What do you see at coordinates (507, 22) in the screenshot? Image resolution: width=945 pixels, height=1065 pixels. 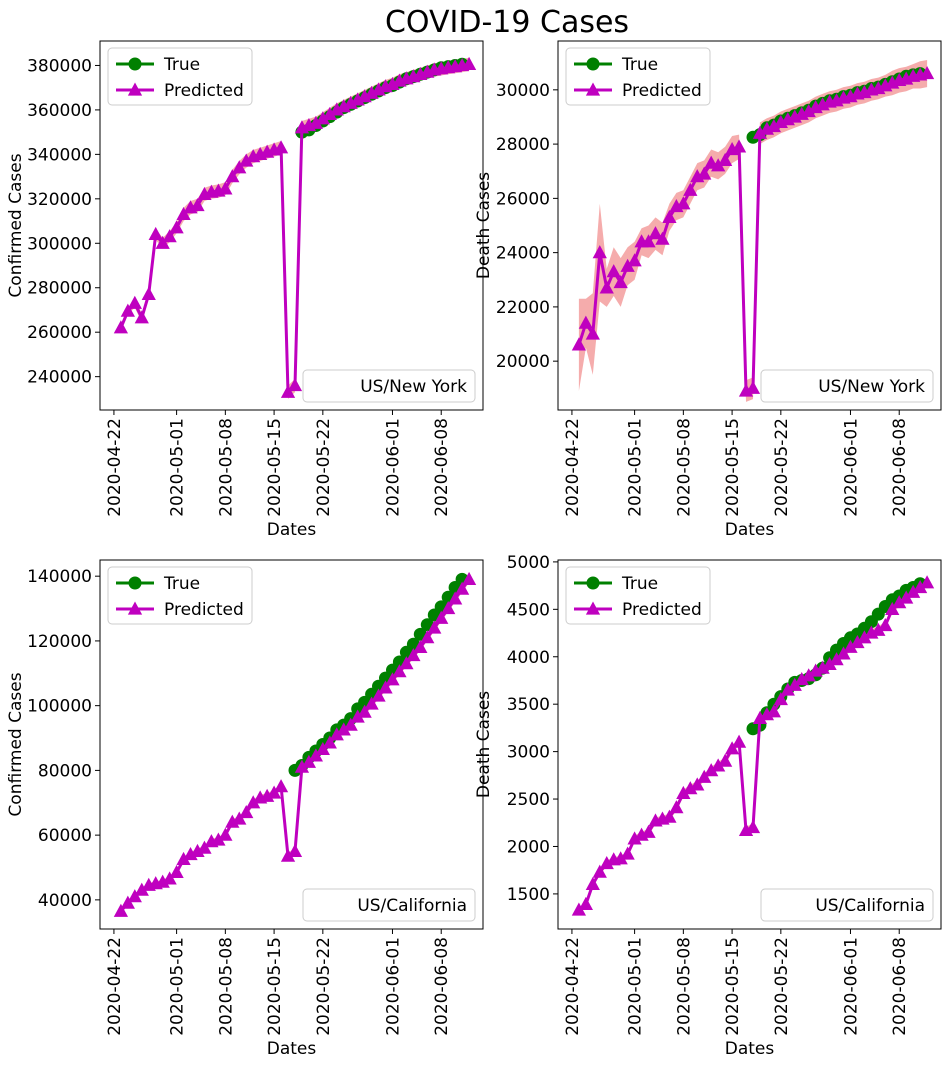 I see `figure-title: COVID-19 Cases` at bounding box center [507, 22].